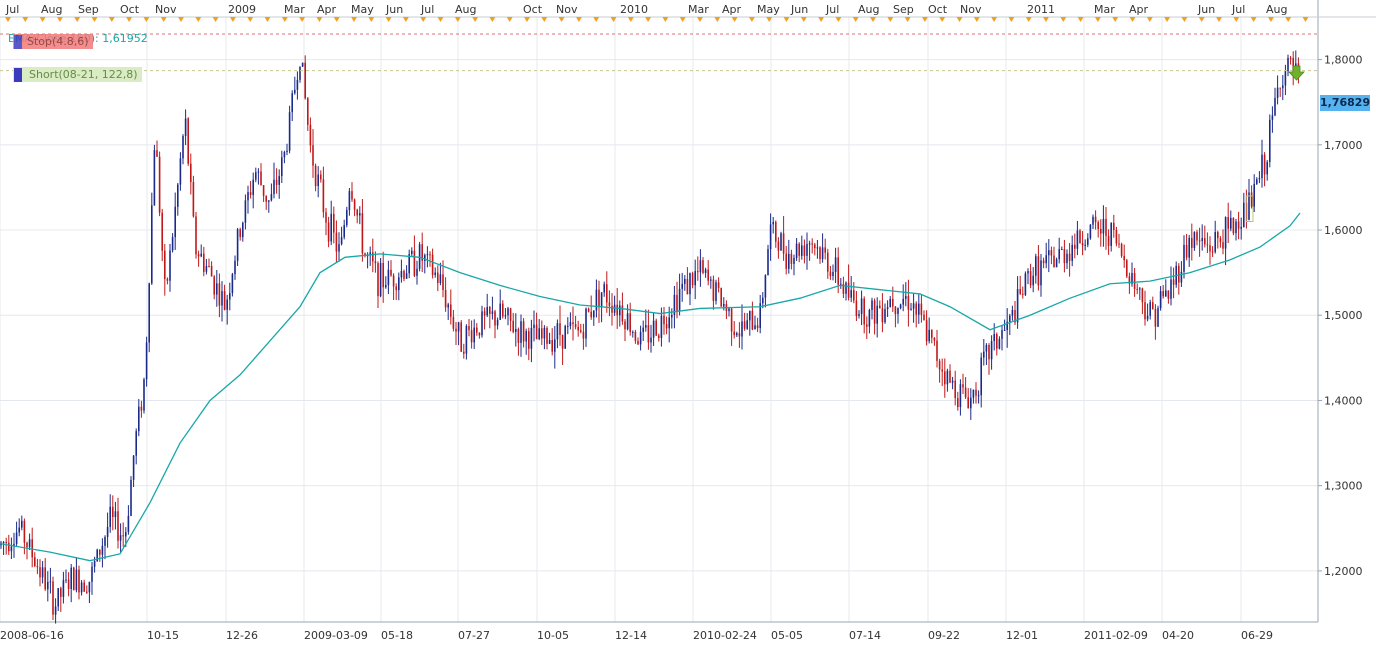  I want to click on stop-legend: Stop(4.8,6), so click(53, 41).